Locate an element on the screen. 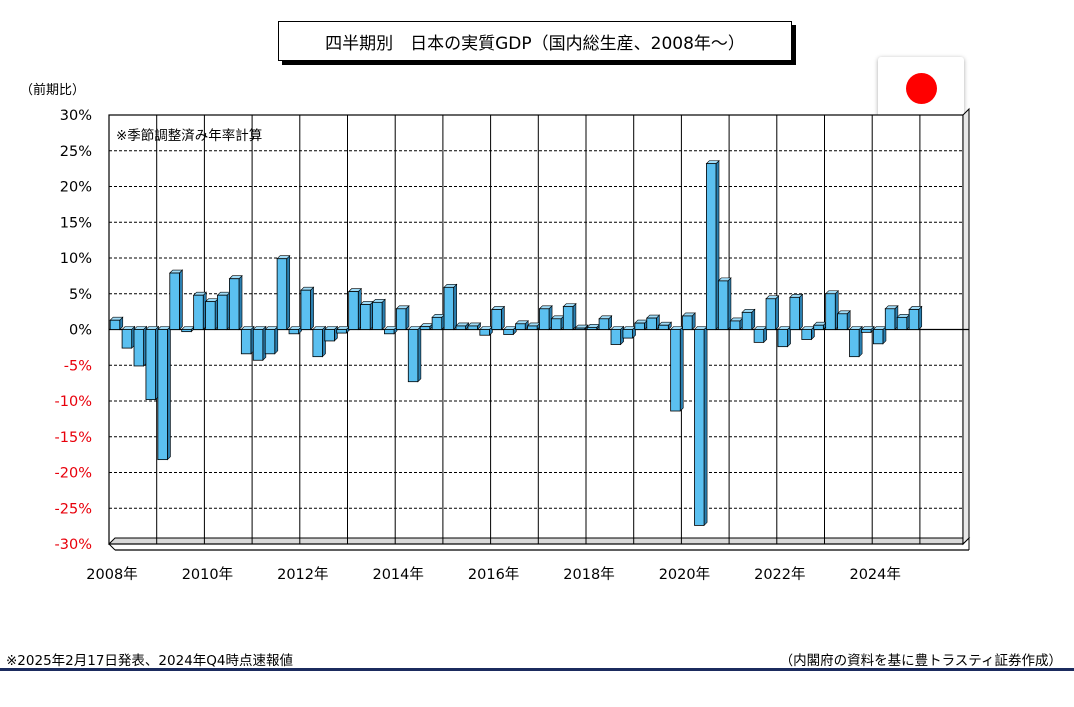 The image size is (1074, 707). y-tick-label: -20% is located at coordinates (73, 474).